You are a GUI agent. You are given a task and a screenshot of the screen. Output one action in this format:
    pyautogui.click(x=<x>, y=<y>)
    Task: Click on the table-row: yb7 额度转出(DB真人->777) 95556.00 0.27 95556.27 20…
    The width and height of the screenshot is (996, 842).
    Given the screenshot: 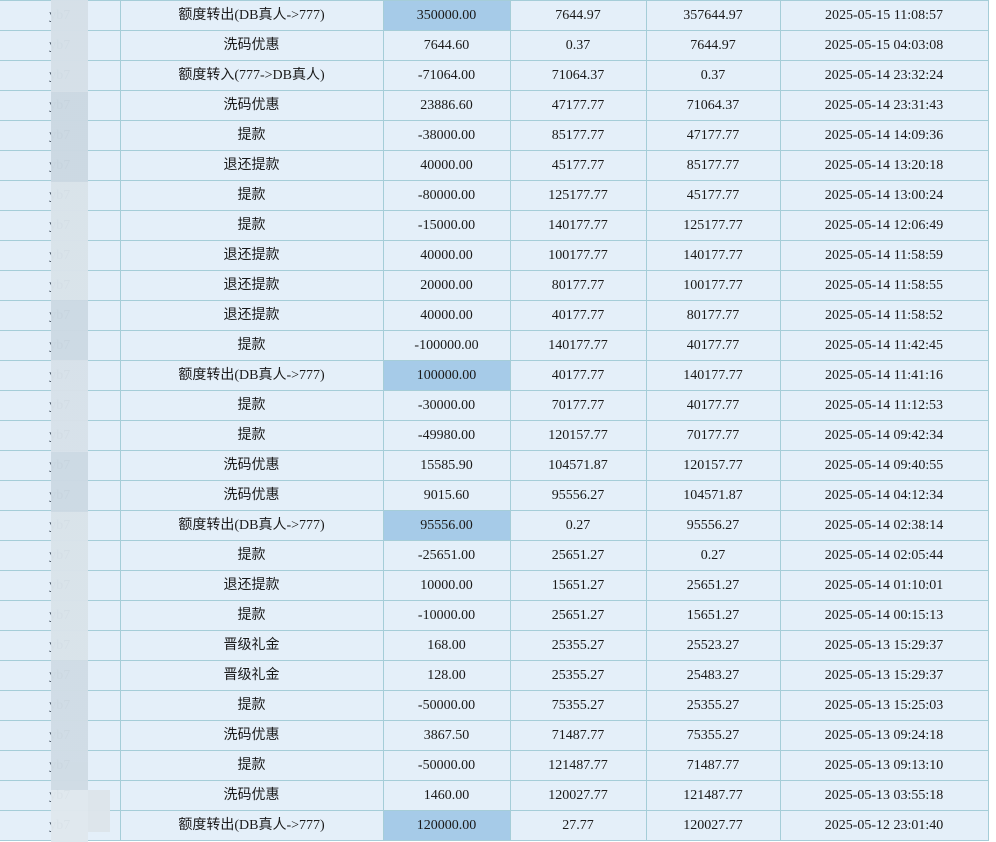 What is the action you would take?
    pyautogui.click(x=494, y=525)
    